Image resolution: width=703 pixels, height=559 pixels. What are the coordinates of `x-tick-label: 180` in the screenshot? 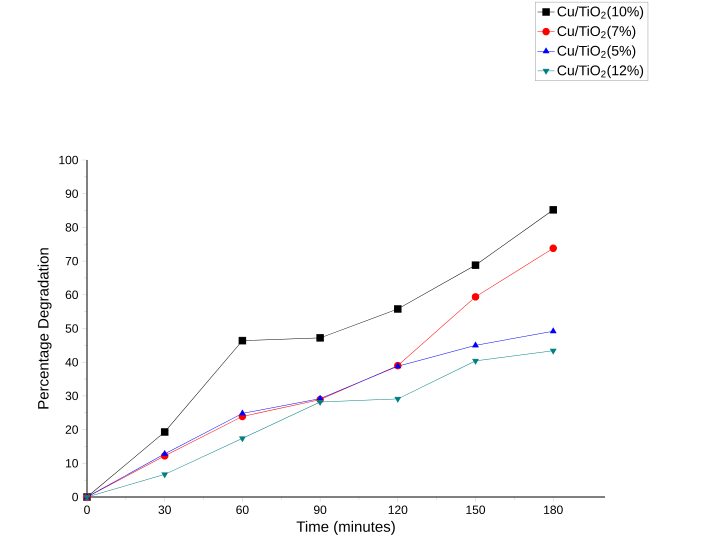 It's located at (553, 510).